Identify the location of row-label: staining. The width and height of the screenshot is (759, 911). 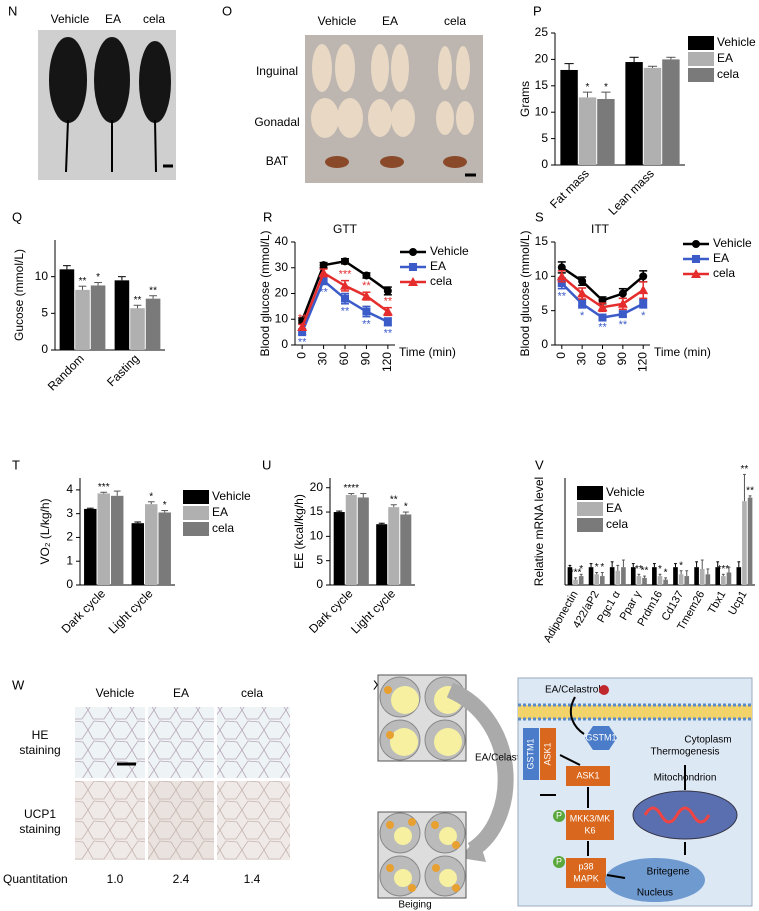
(39, 750).